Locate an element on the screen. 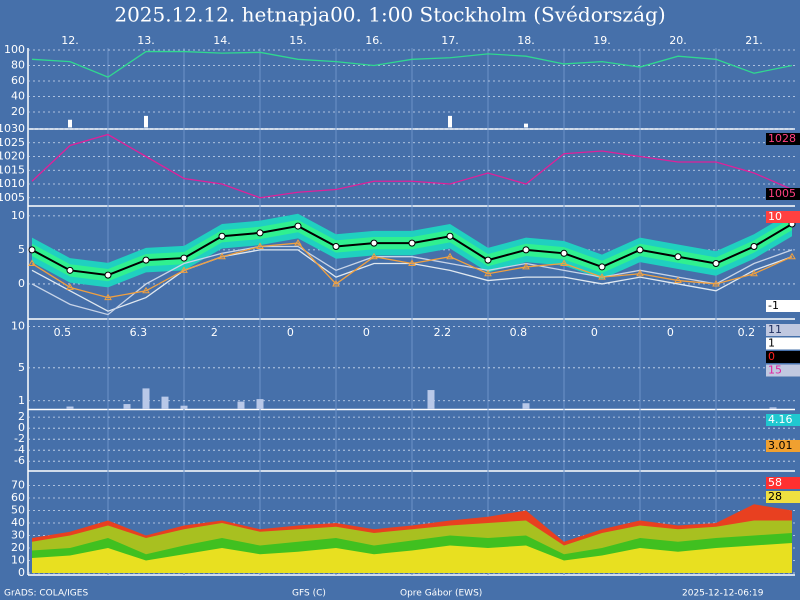 This screenshot has width=800, height=600. y-tick-label: 80 is located at coordinates (18, 65).